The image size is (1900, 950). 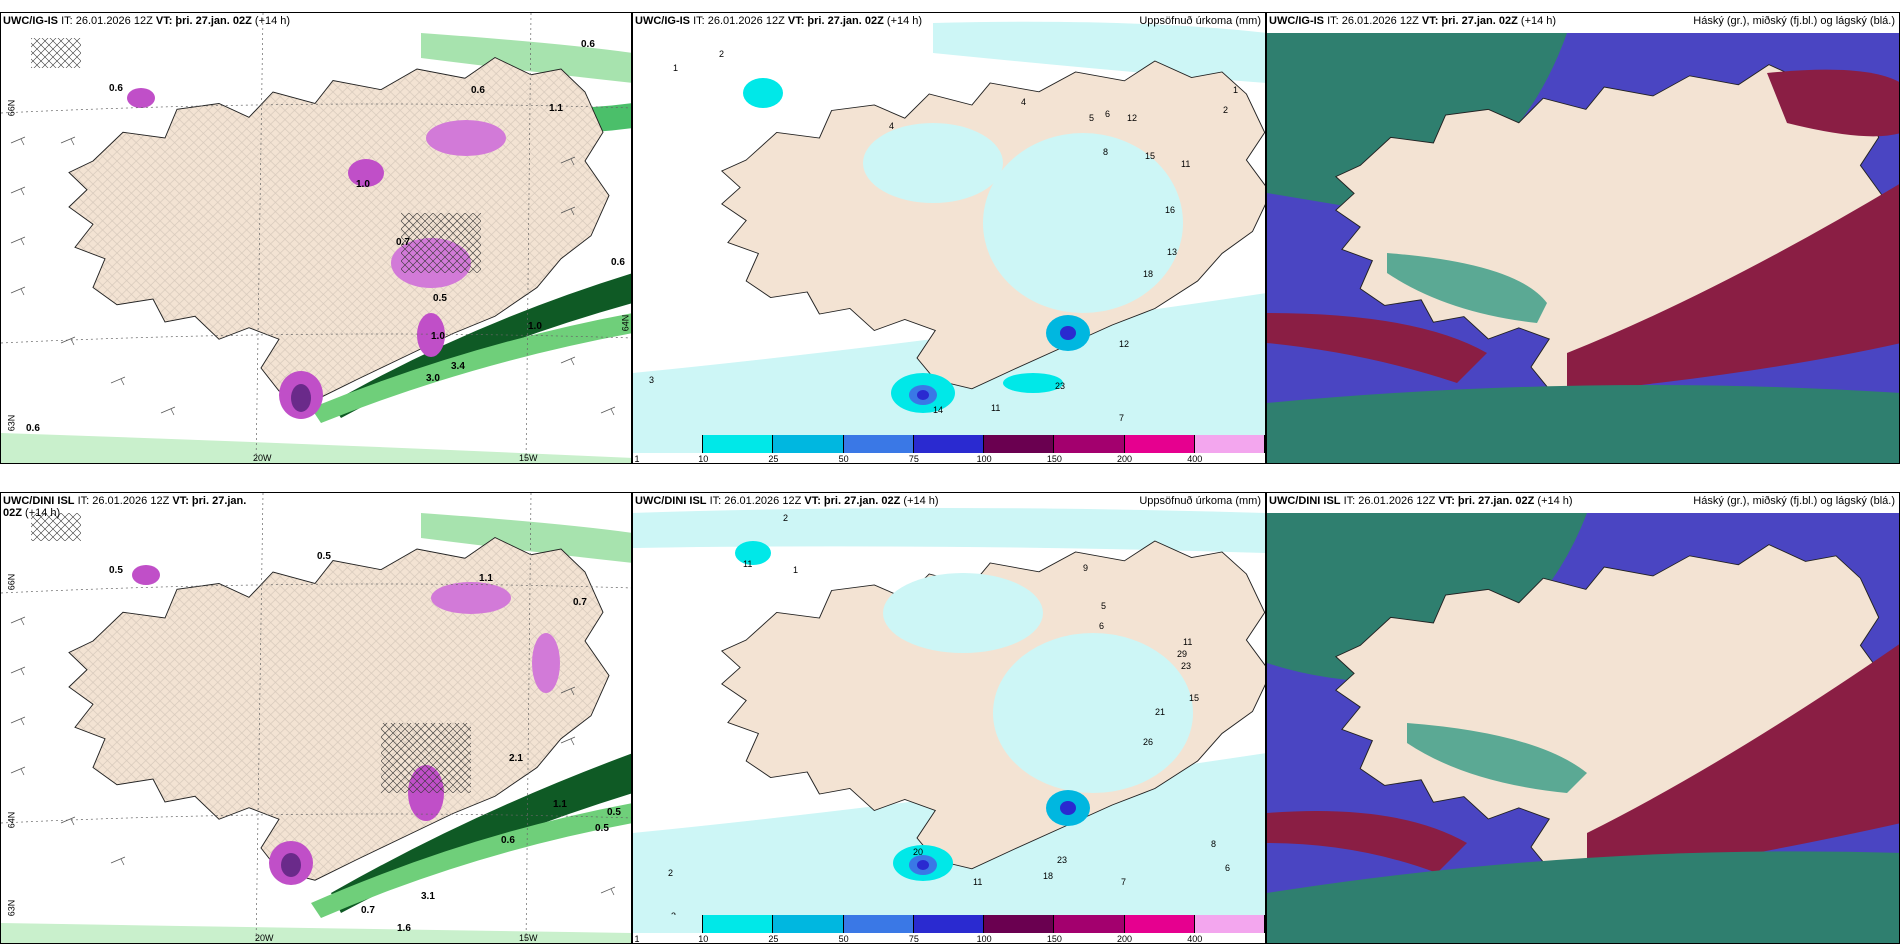 What do you see at coordinates (773, 939) in the screenshot?
I see `colorbar-tick-label: 25` at bounding box center [773, 939].